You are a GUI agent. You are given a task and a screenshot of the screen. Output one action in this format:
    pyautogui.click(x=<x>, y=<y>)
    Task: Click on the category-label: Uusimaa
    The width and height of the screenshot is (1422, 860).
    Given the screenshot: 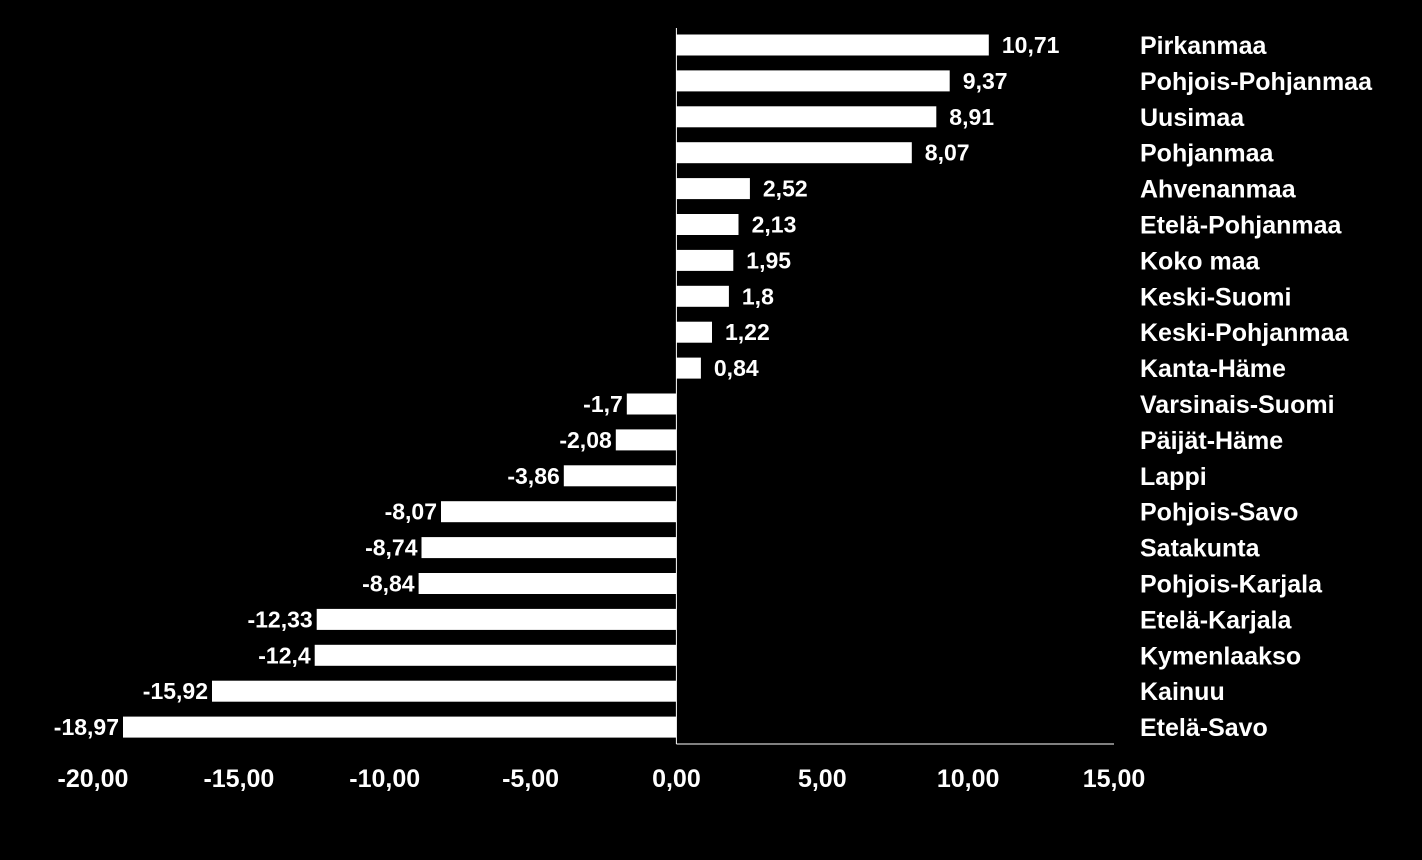 What is the action you would take?
    pyautogui.click(x=1192, y=118)
    